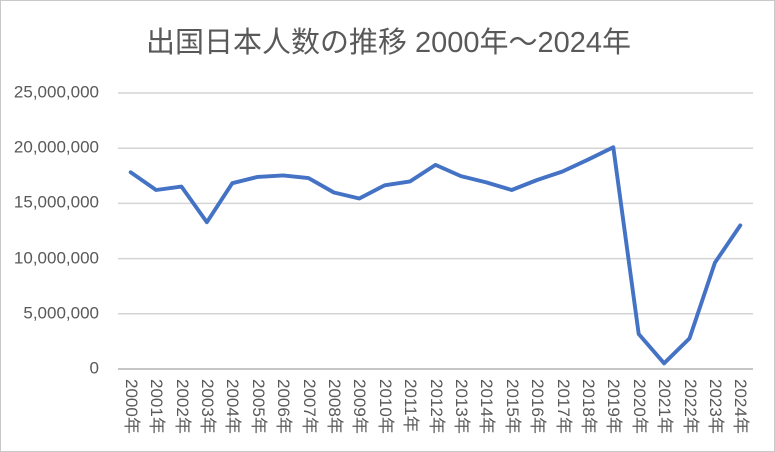 The image size is (775, 452). What do you see at coordinates (487, 406) in the screenshot?
I see `x-tick-label: 2014年` at bounding box center [487, 406].